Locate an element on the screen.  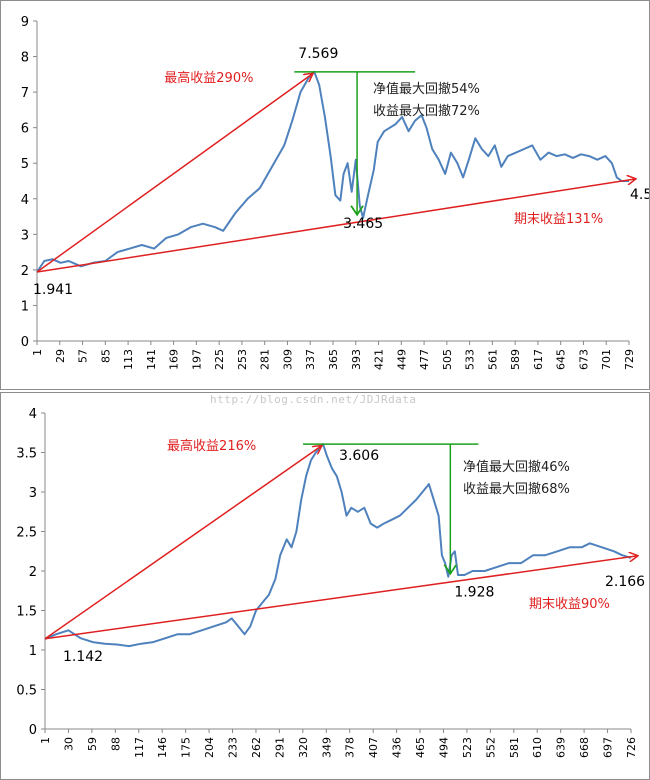
top-x-tick-label: 197 is located at coordinates (196, 359).